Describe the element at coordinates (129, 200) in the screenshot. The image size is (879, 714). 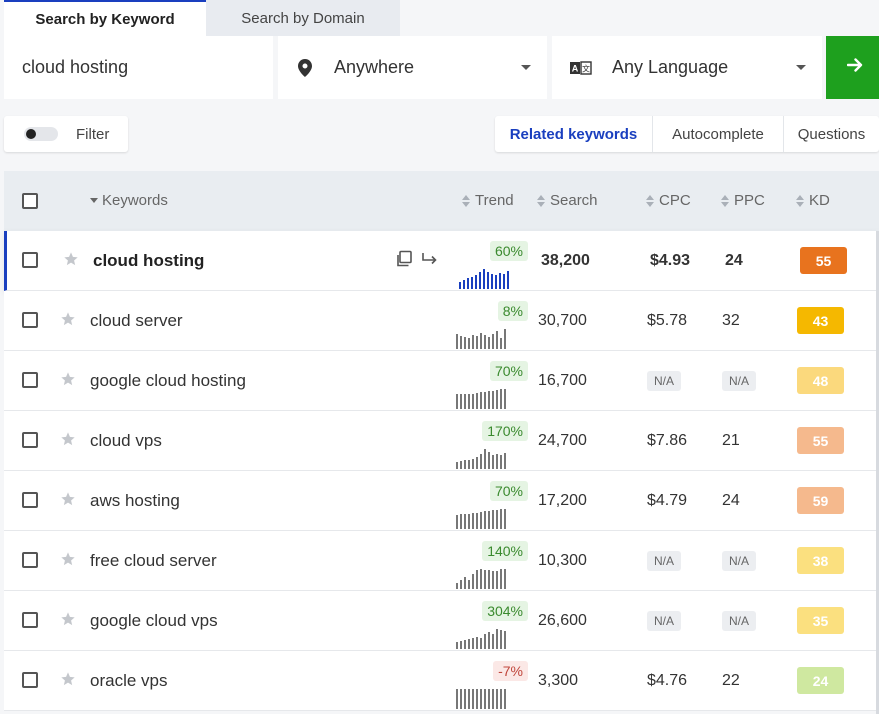
I see `column-header-keywords: Keywords` at that location.